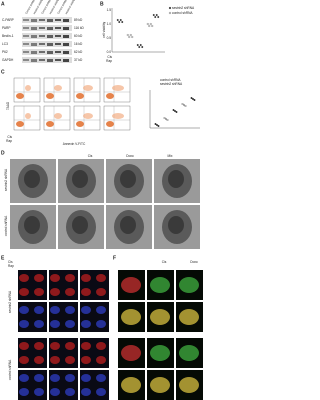 This screenshot has height=400, width=320. What do you see at coordinates (3, 4) in the screenshot?
I see `panel-label: A` at bounding box center [3, 4].